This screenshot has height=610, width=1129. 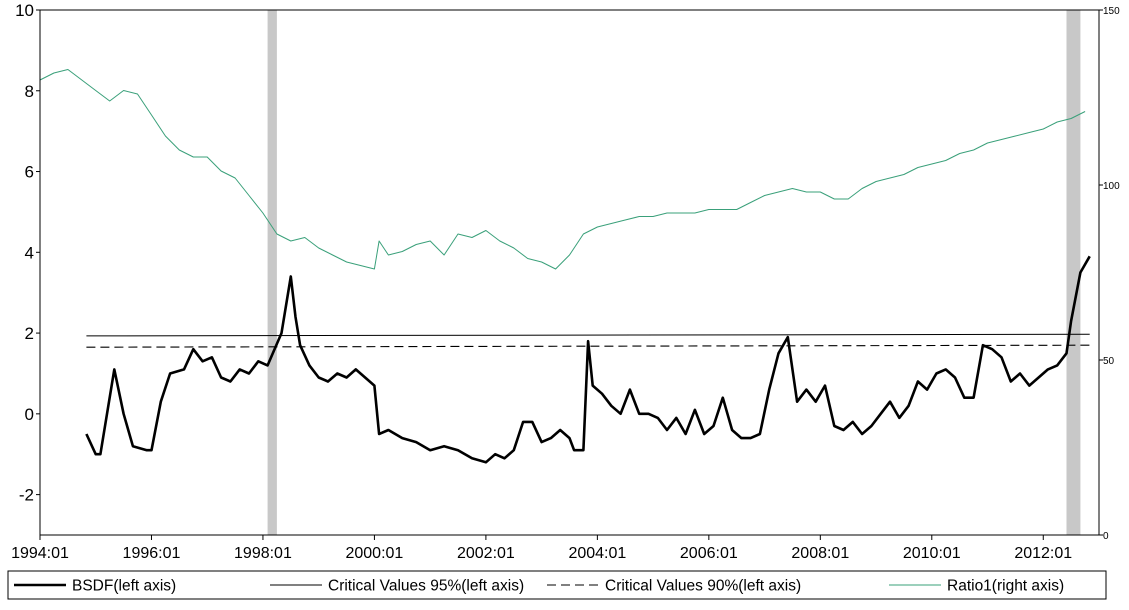 I want to click on right-tick-label: 50, so click(x=1109, y=361).